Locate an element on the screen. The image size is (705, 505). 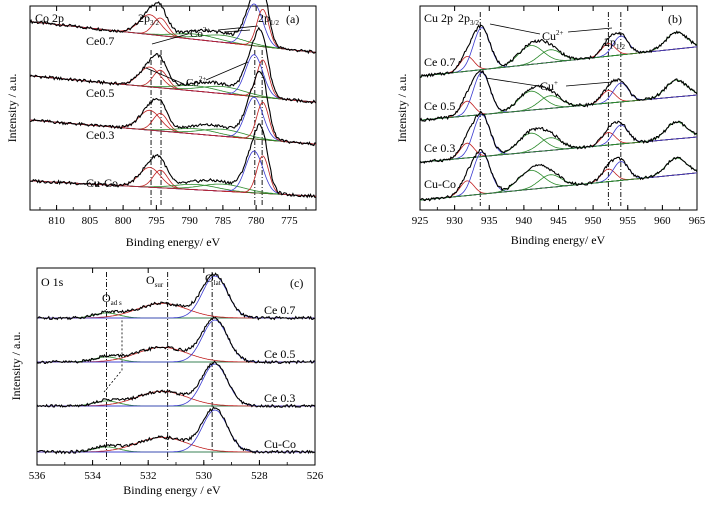
panel-b-sample-0: Ce 0.7 is located at coordinates (439, 62).